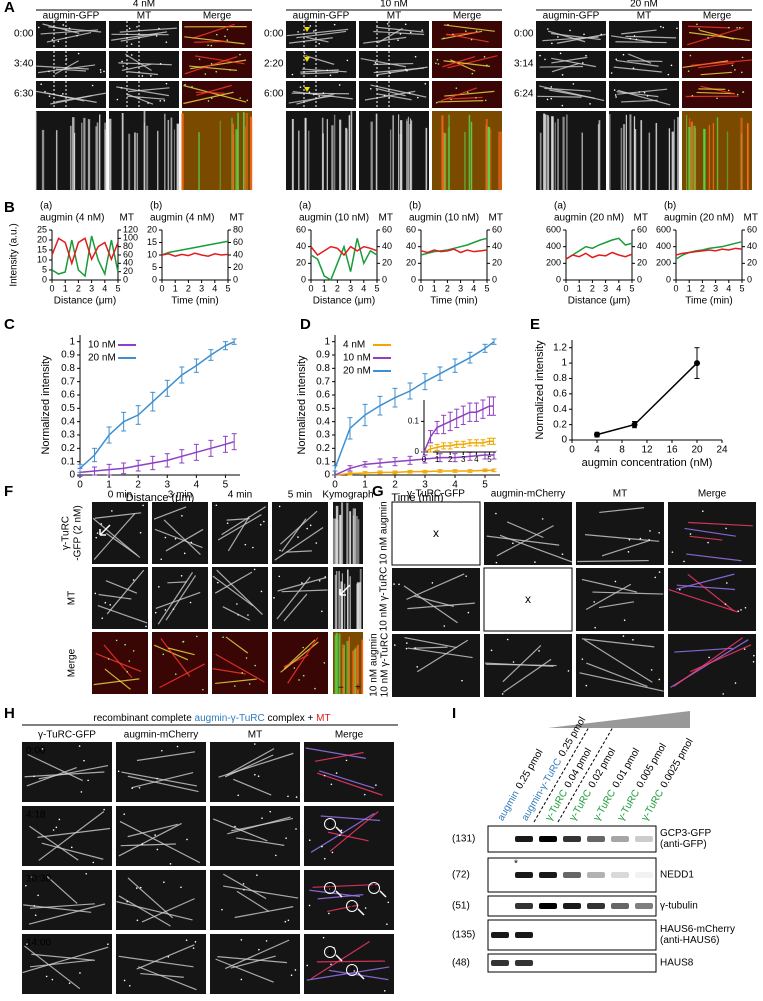 This screenshot has width=763, height=1001. Describe the element at coordinates (128, 246) in the screenshot. I see `y2-tick-label: 80` at that location.